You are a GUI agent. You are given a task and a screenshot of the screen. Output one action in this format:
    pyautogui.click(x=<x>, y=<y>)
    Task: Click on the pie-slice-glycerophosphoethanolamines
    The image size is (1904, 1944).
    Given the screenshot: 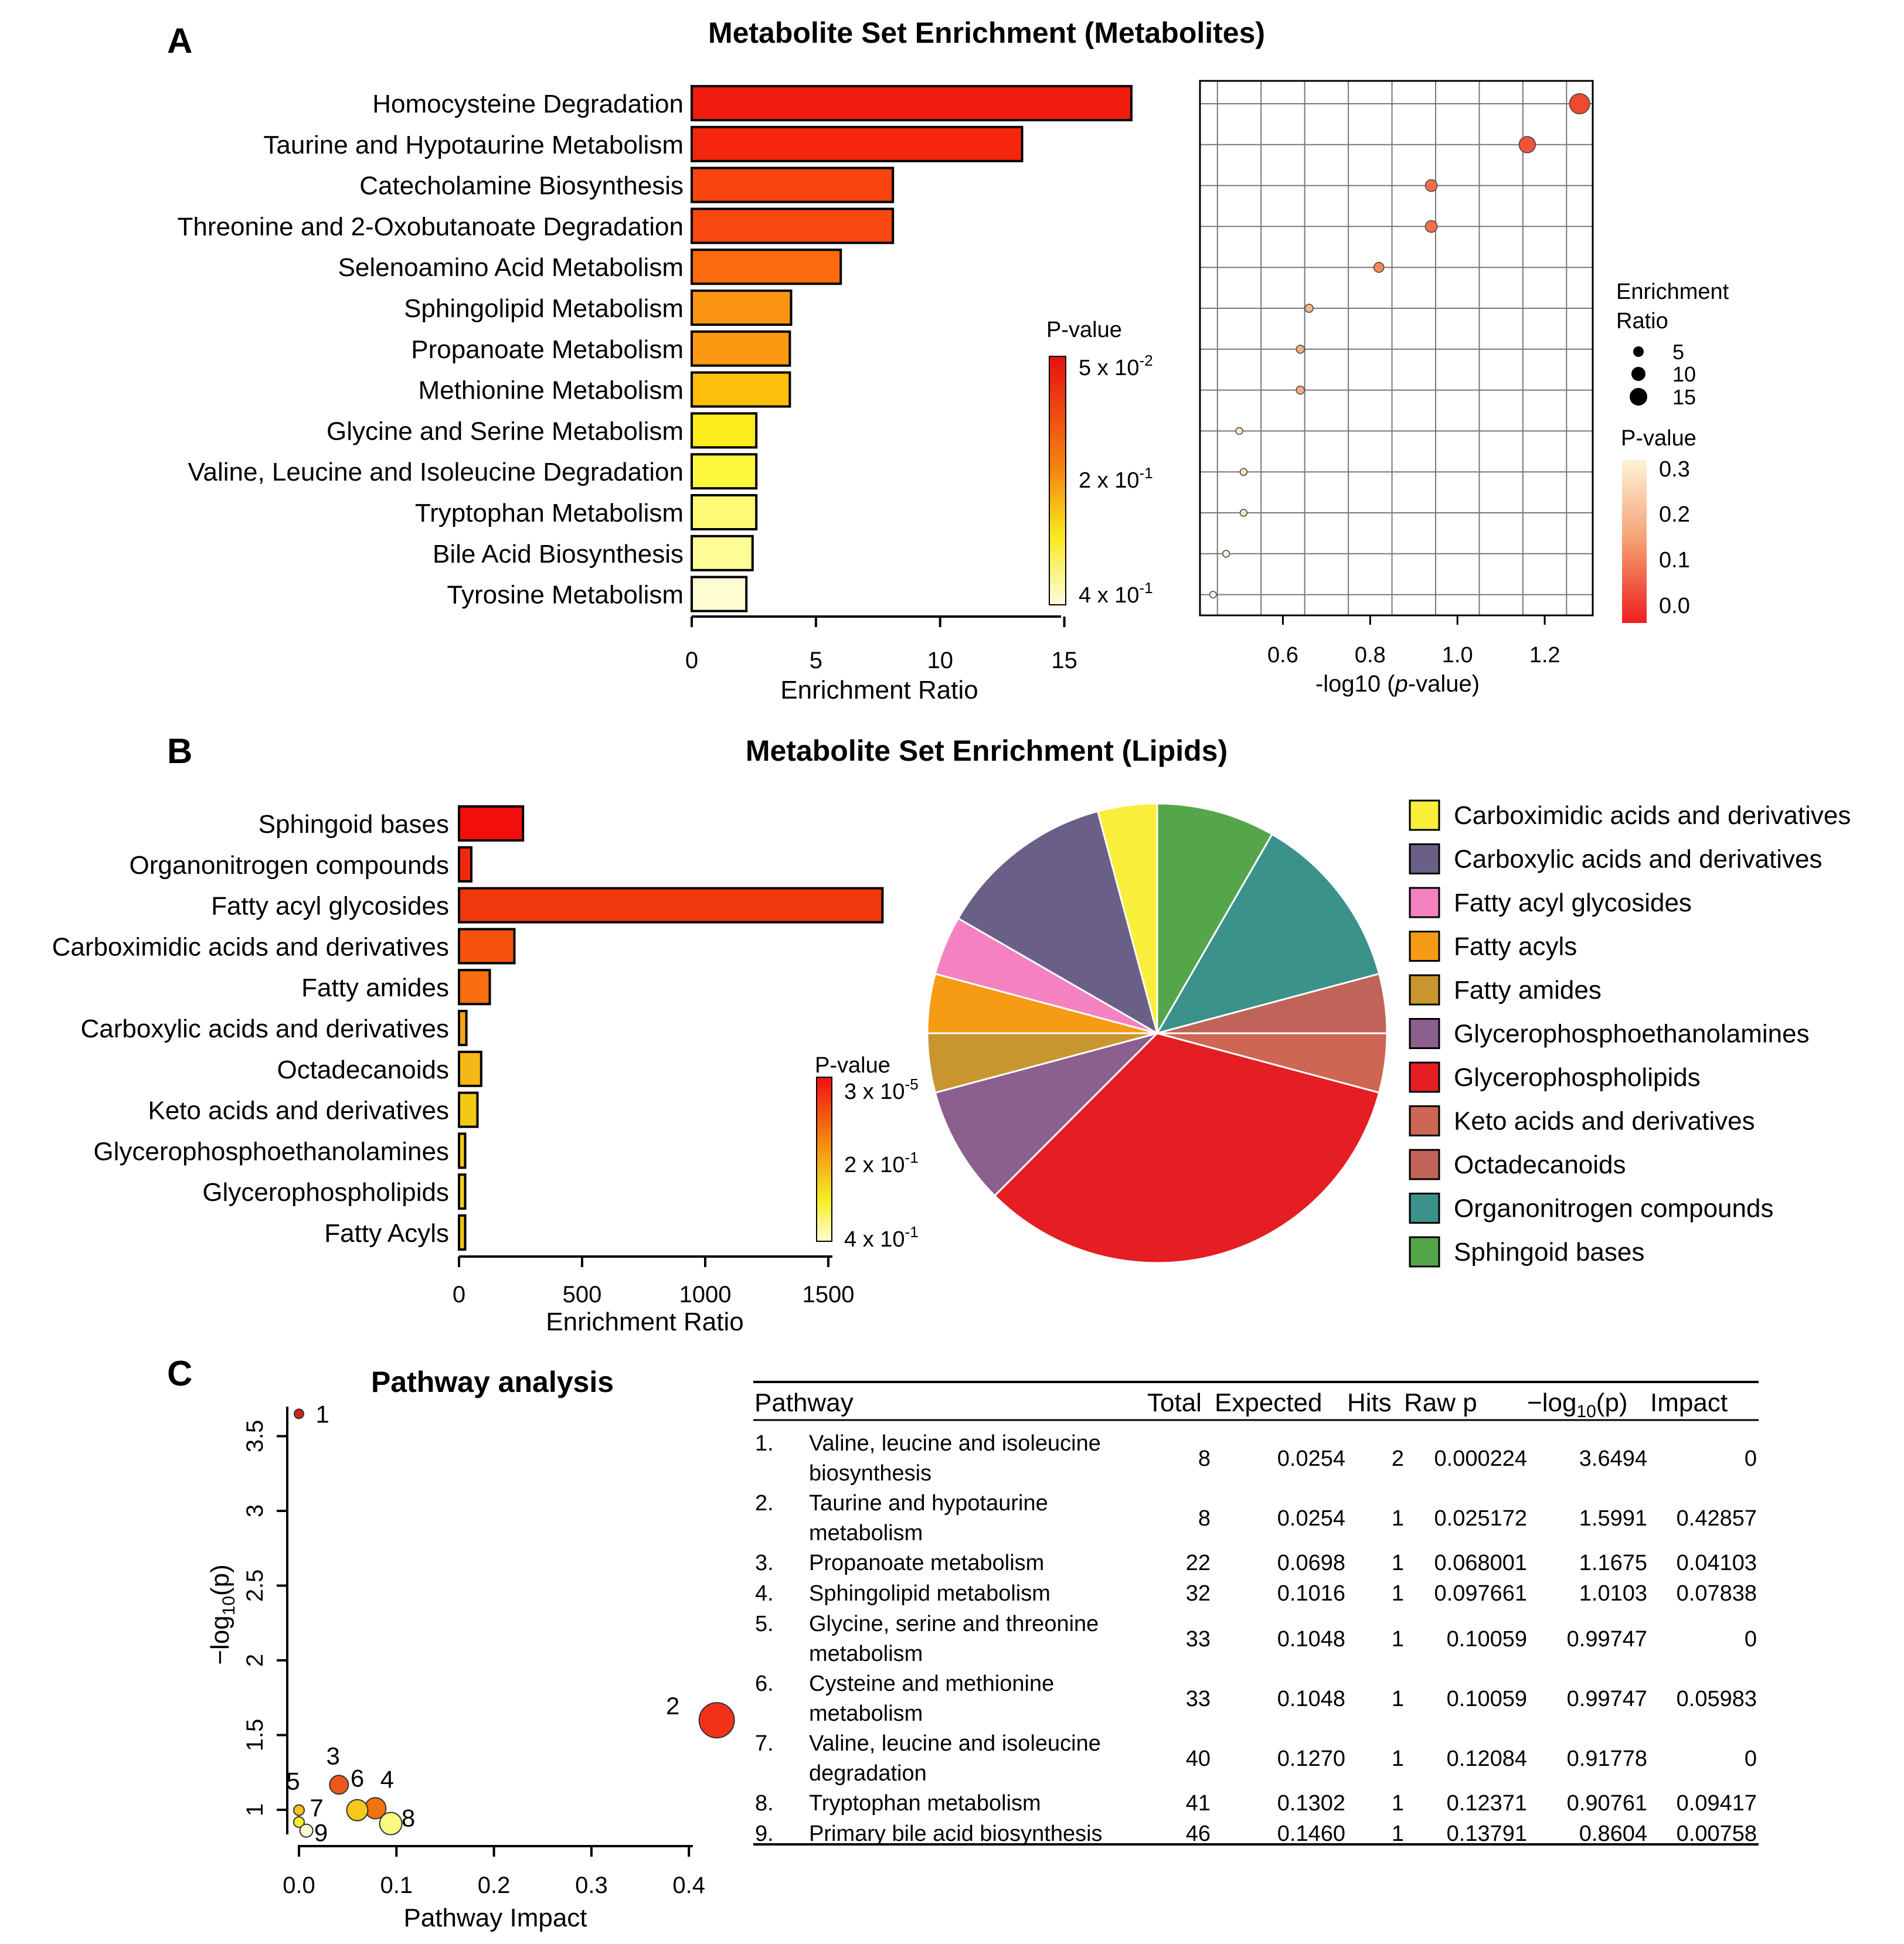 What is the action you would take?
    pyautogui.click(x=1047, y=1114)
    